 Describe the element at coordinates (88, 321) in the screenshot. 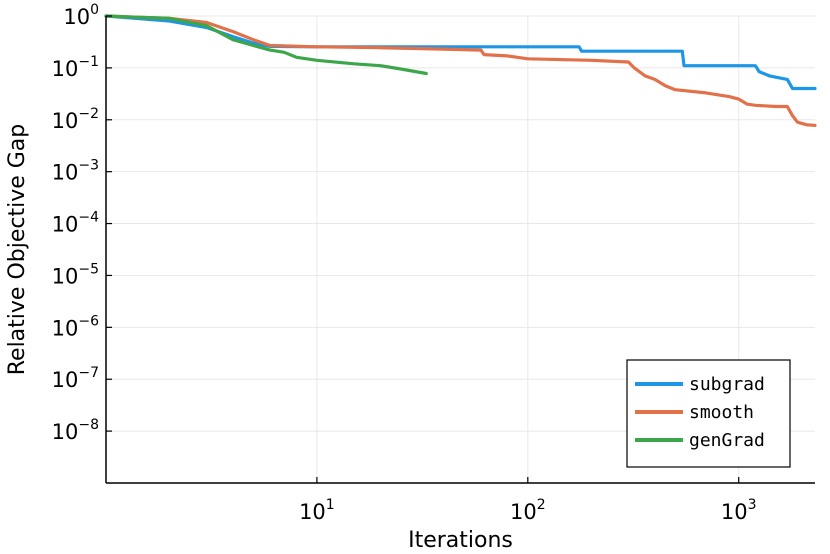

I see `y-tick-exponent: −6` at that location.